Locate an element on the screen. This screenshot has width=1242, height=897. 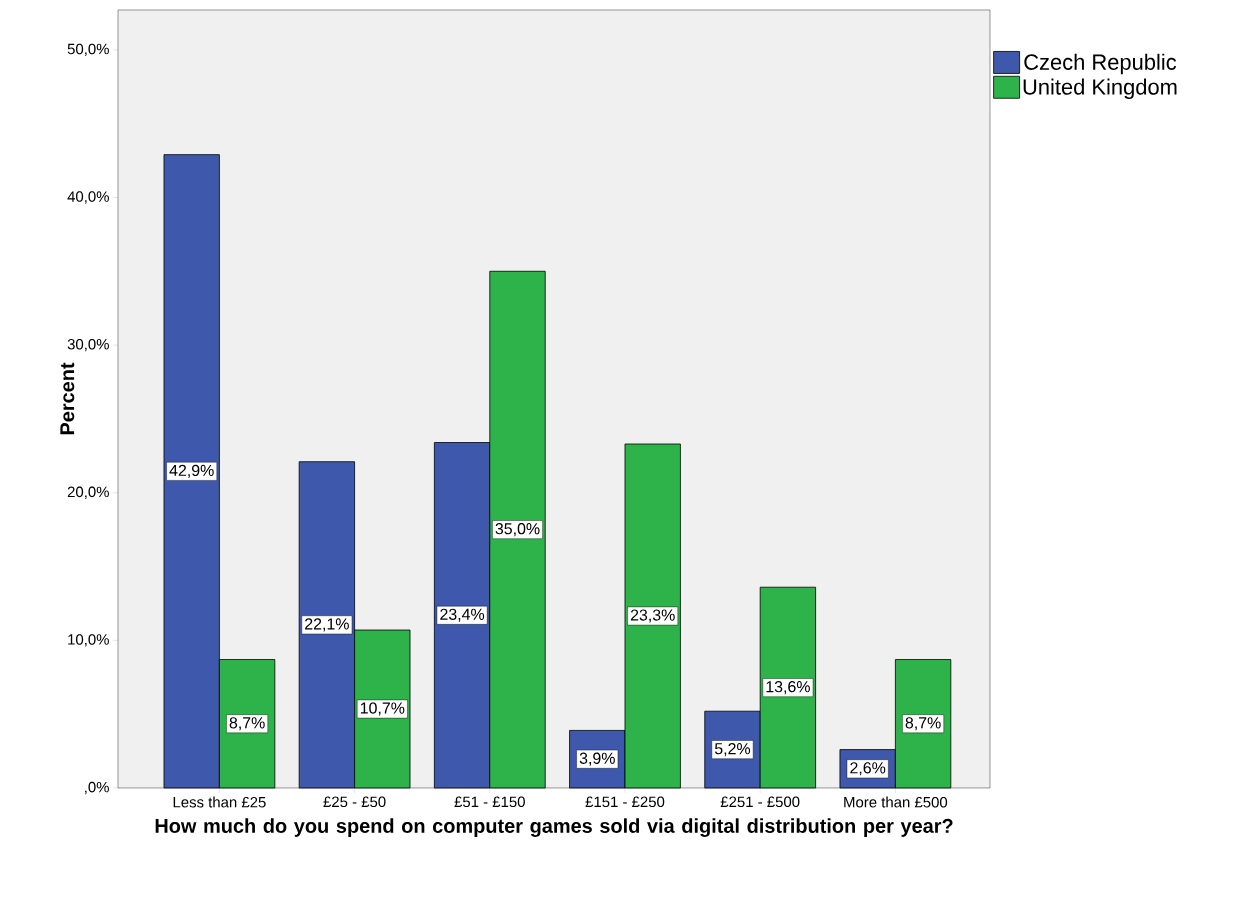
y-tick-label: 50,0% is located at coordinates (88, 49).